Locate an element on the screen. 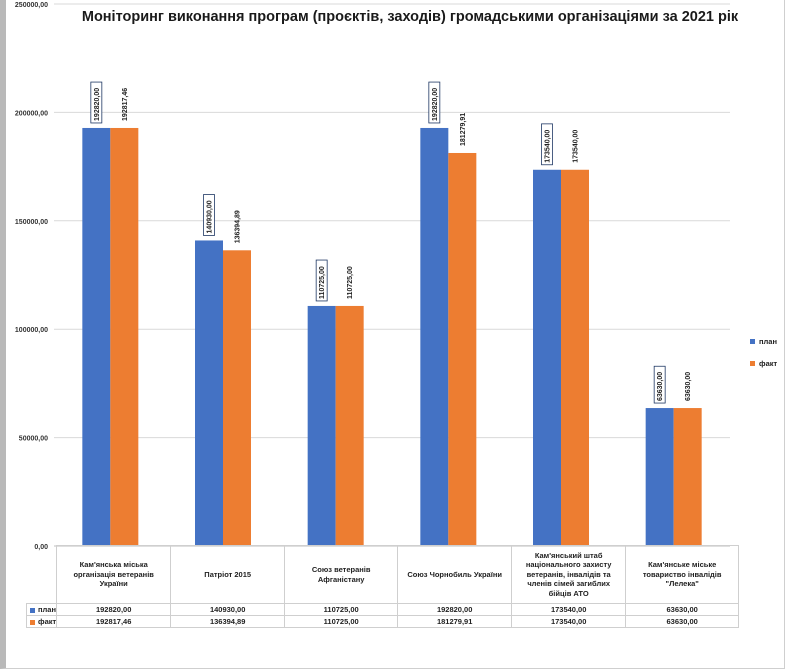 The width and height of the screenshot is (785, 669). data-label-group: 140930,00 is located at coordinates (209, 215).